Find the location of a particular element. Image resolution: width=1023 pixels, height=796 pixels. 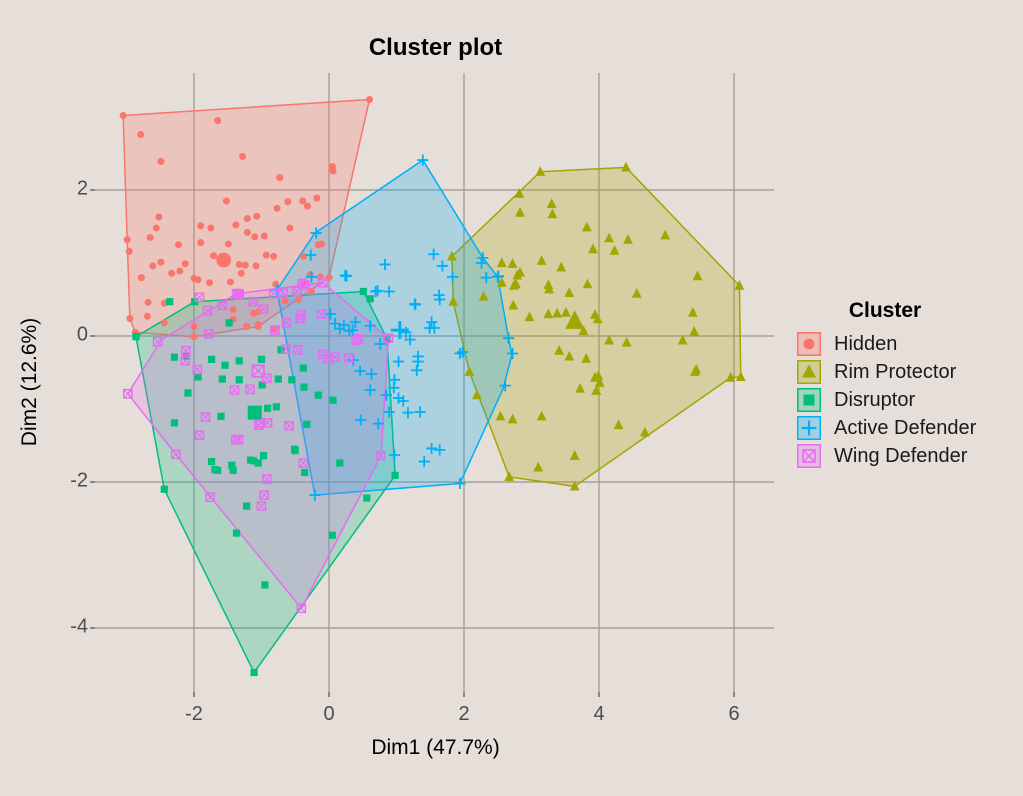

triangle-marker-icon is located at coordinates (809, 372).